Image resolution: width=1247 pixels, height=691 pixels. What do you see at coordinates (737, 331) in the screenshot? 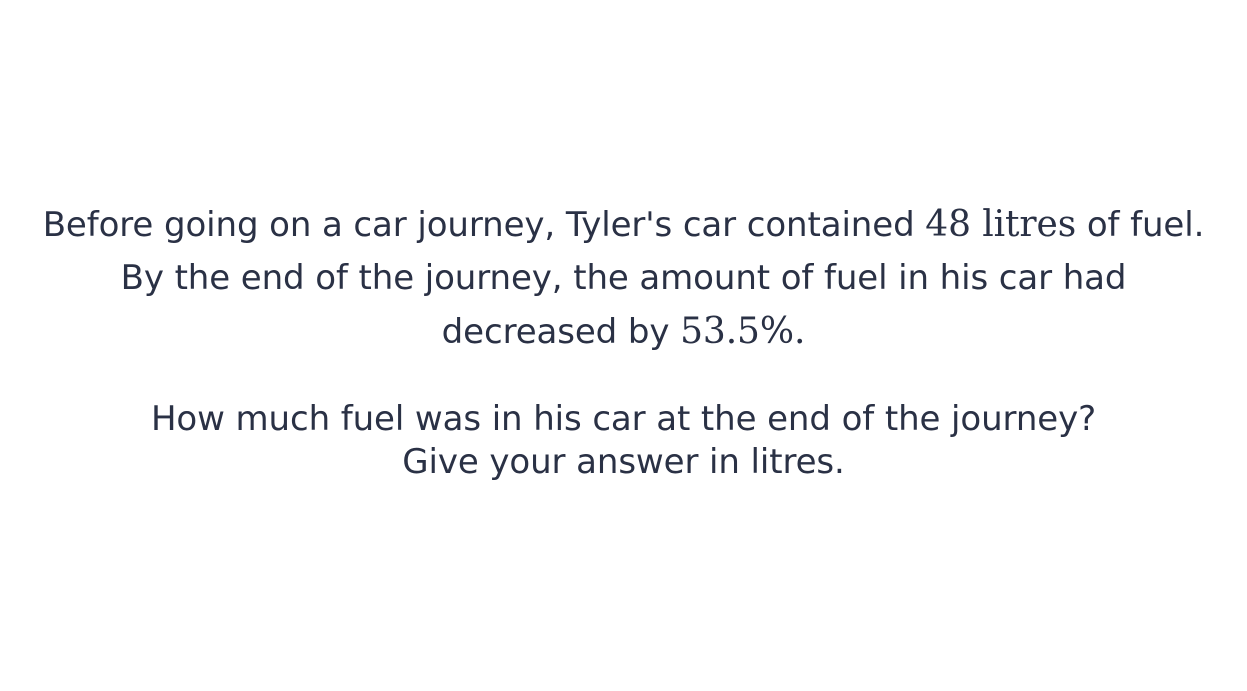
I see `percent-decrease-math: 53.5%` at bounding box center [737, 331].